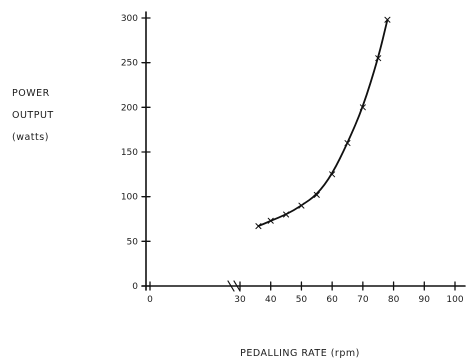 The image size is (472, 362). Describe the element at coordinates (454, 300) in the screenshot. I see `x-tick-label: 100` at that location.